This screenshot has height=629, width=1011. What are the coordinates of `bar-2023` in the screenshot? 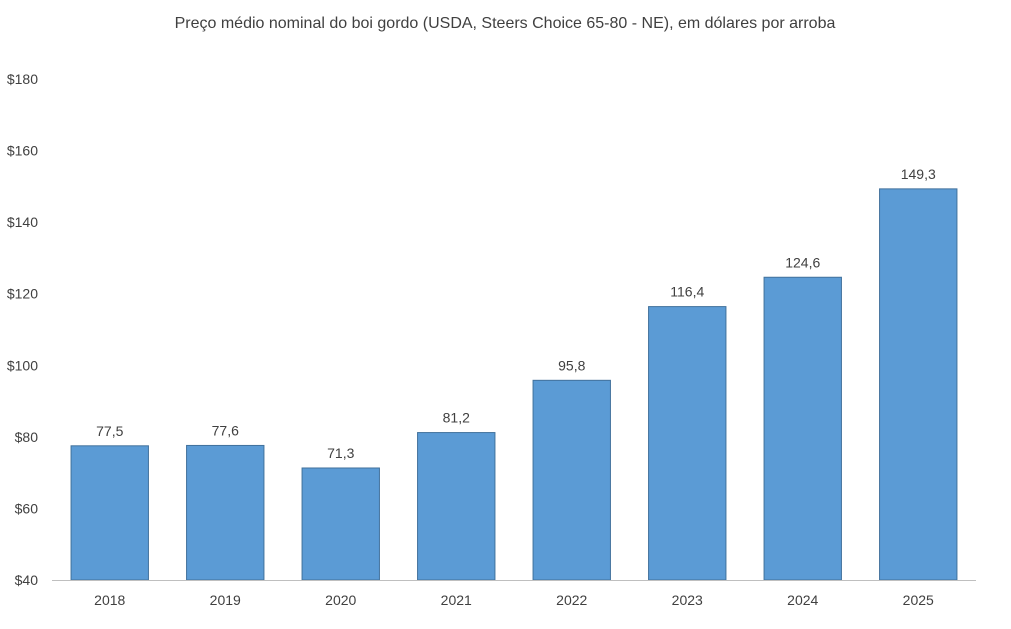 It's located at (687, 443).